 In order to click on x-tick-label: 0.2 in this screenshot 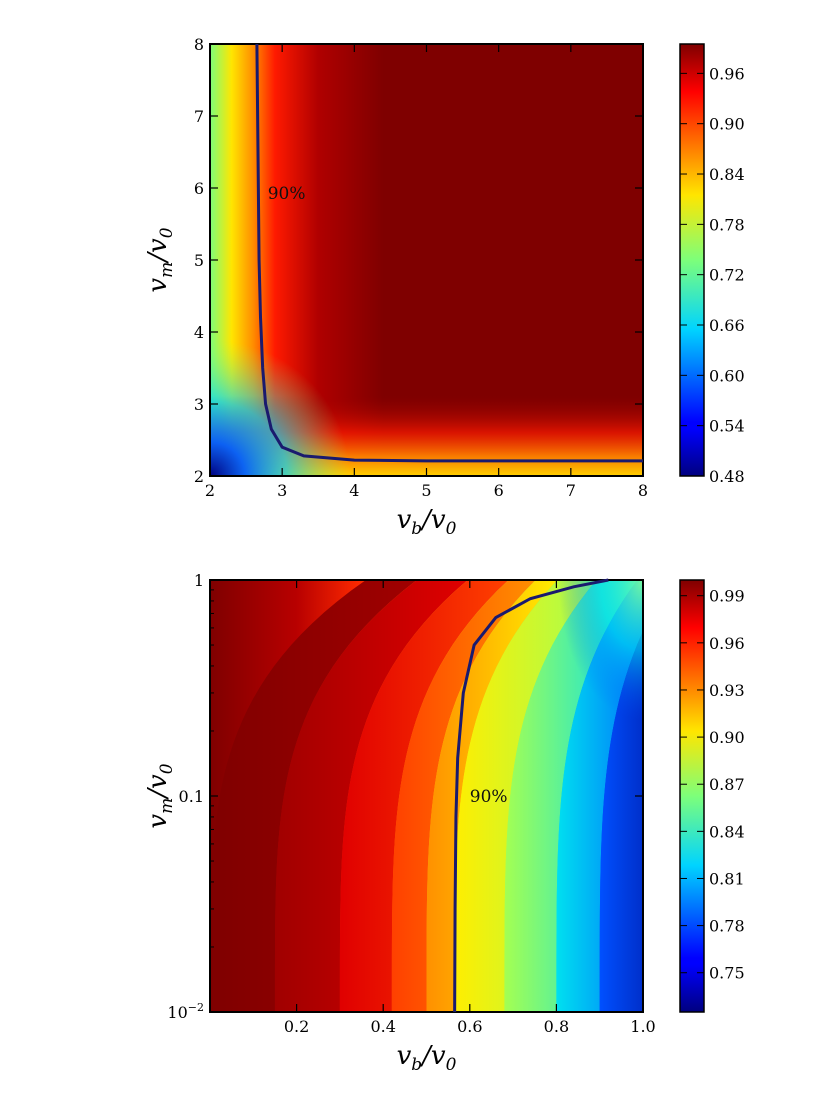, I will do `click(296, 1026)`.